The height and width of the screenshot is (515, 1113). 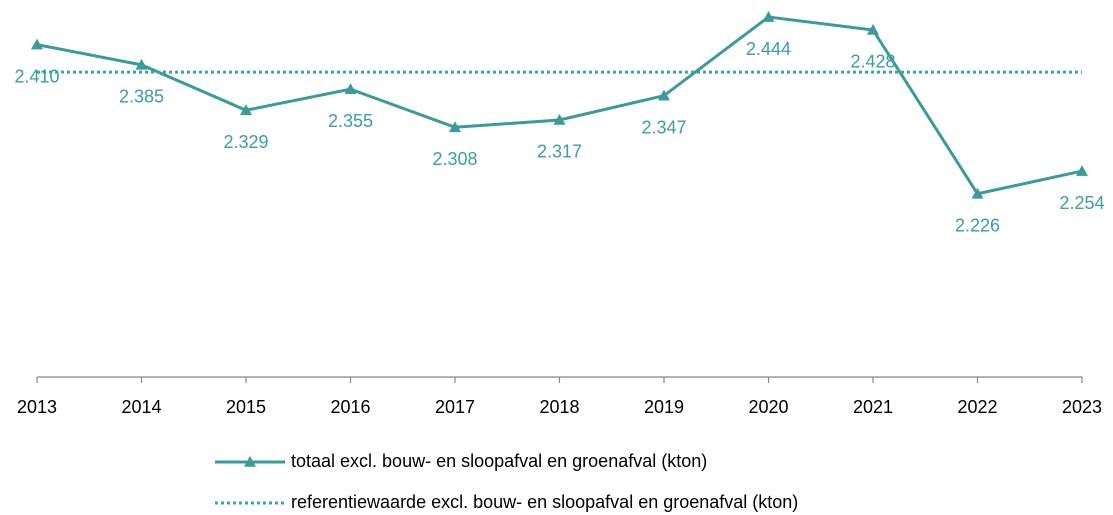 What do you see at coordinates (37, 407) in the screenshot?
I see `x-tick-label: 2013` at bounding box center [37, 407].